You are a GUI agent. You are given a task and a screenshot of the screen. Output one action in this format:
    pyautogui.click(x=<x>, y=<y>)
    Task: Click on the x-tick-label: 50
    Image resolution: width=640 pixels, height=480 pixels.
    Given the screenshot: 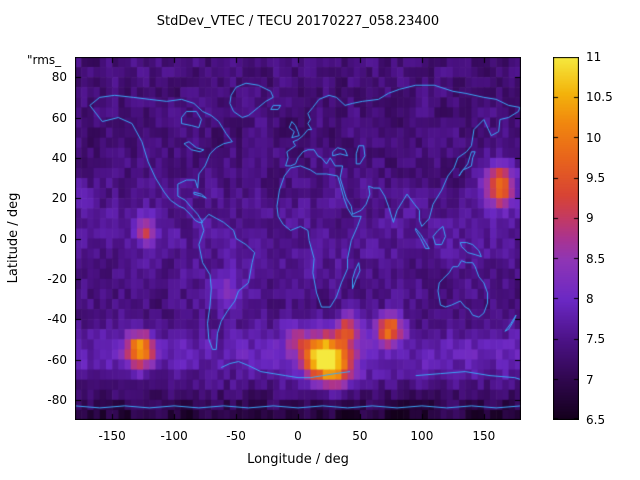 What is the action you would take?
    pyautogui.click(x=360, y=436)
    